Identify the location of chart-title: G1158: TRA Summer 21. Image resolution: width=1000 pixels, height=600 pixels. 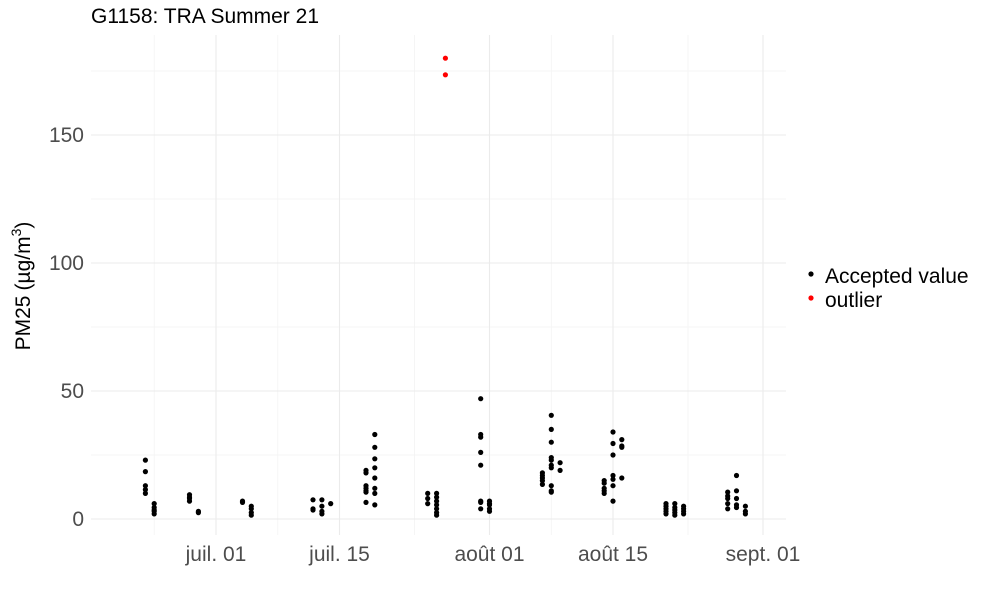
(205, 16).